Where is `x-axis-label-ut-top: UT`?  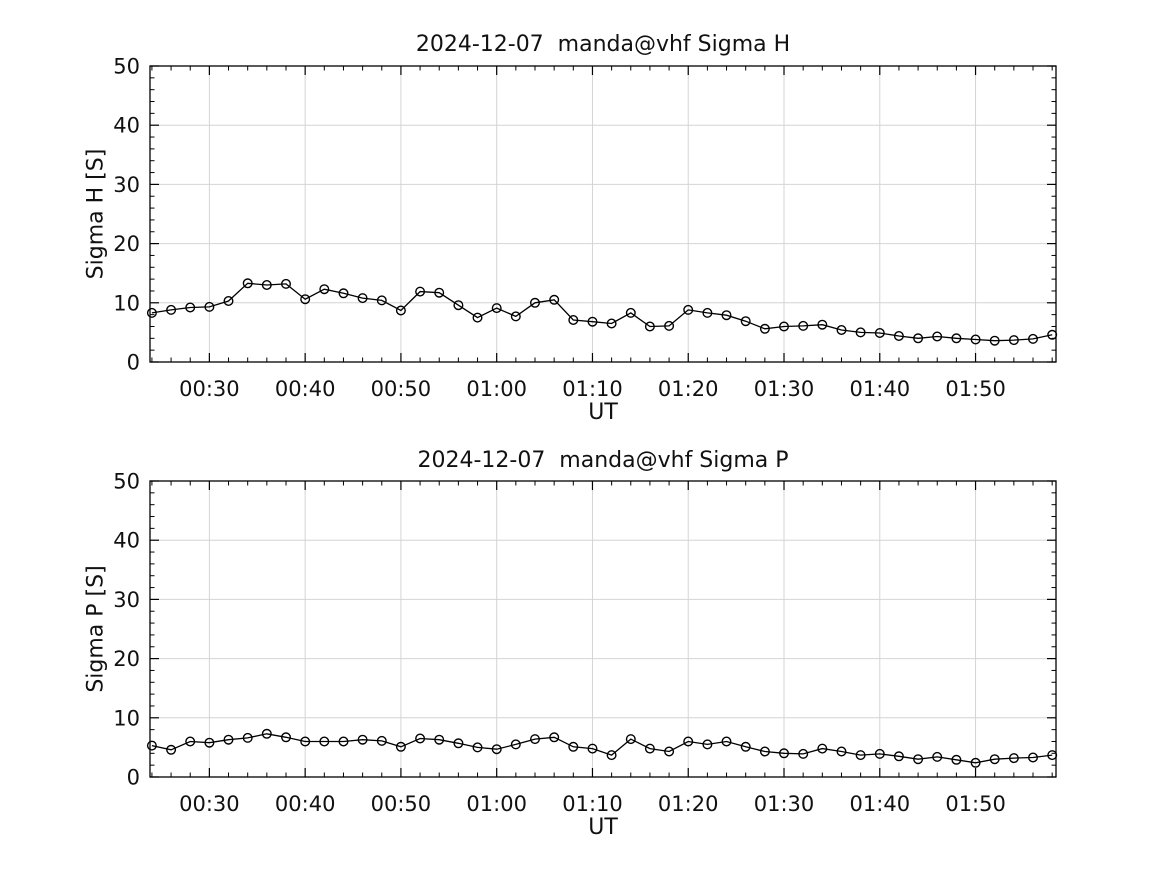 x-axis-label-ut-top: UT is located at coordinates (603, 412).